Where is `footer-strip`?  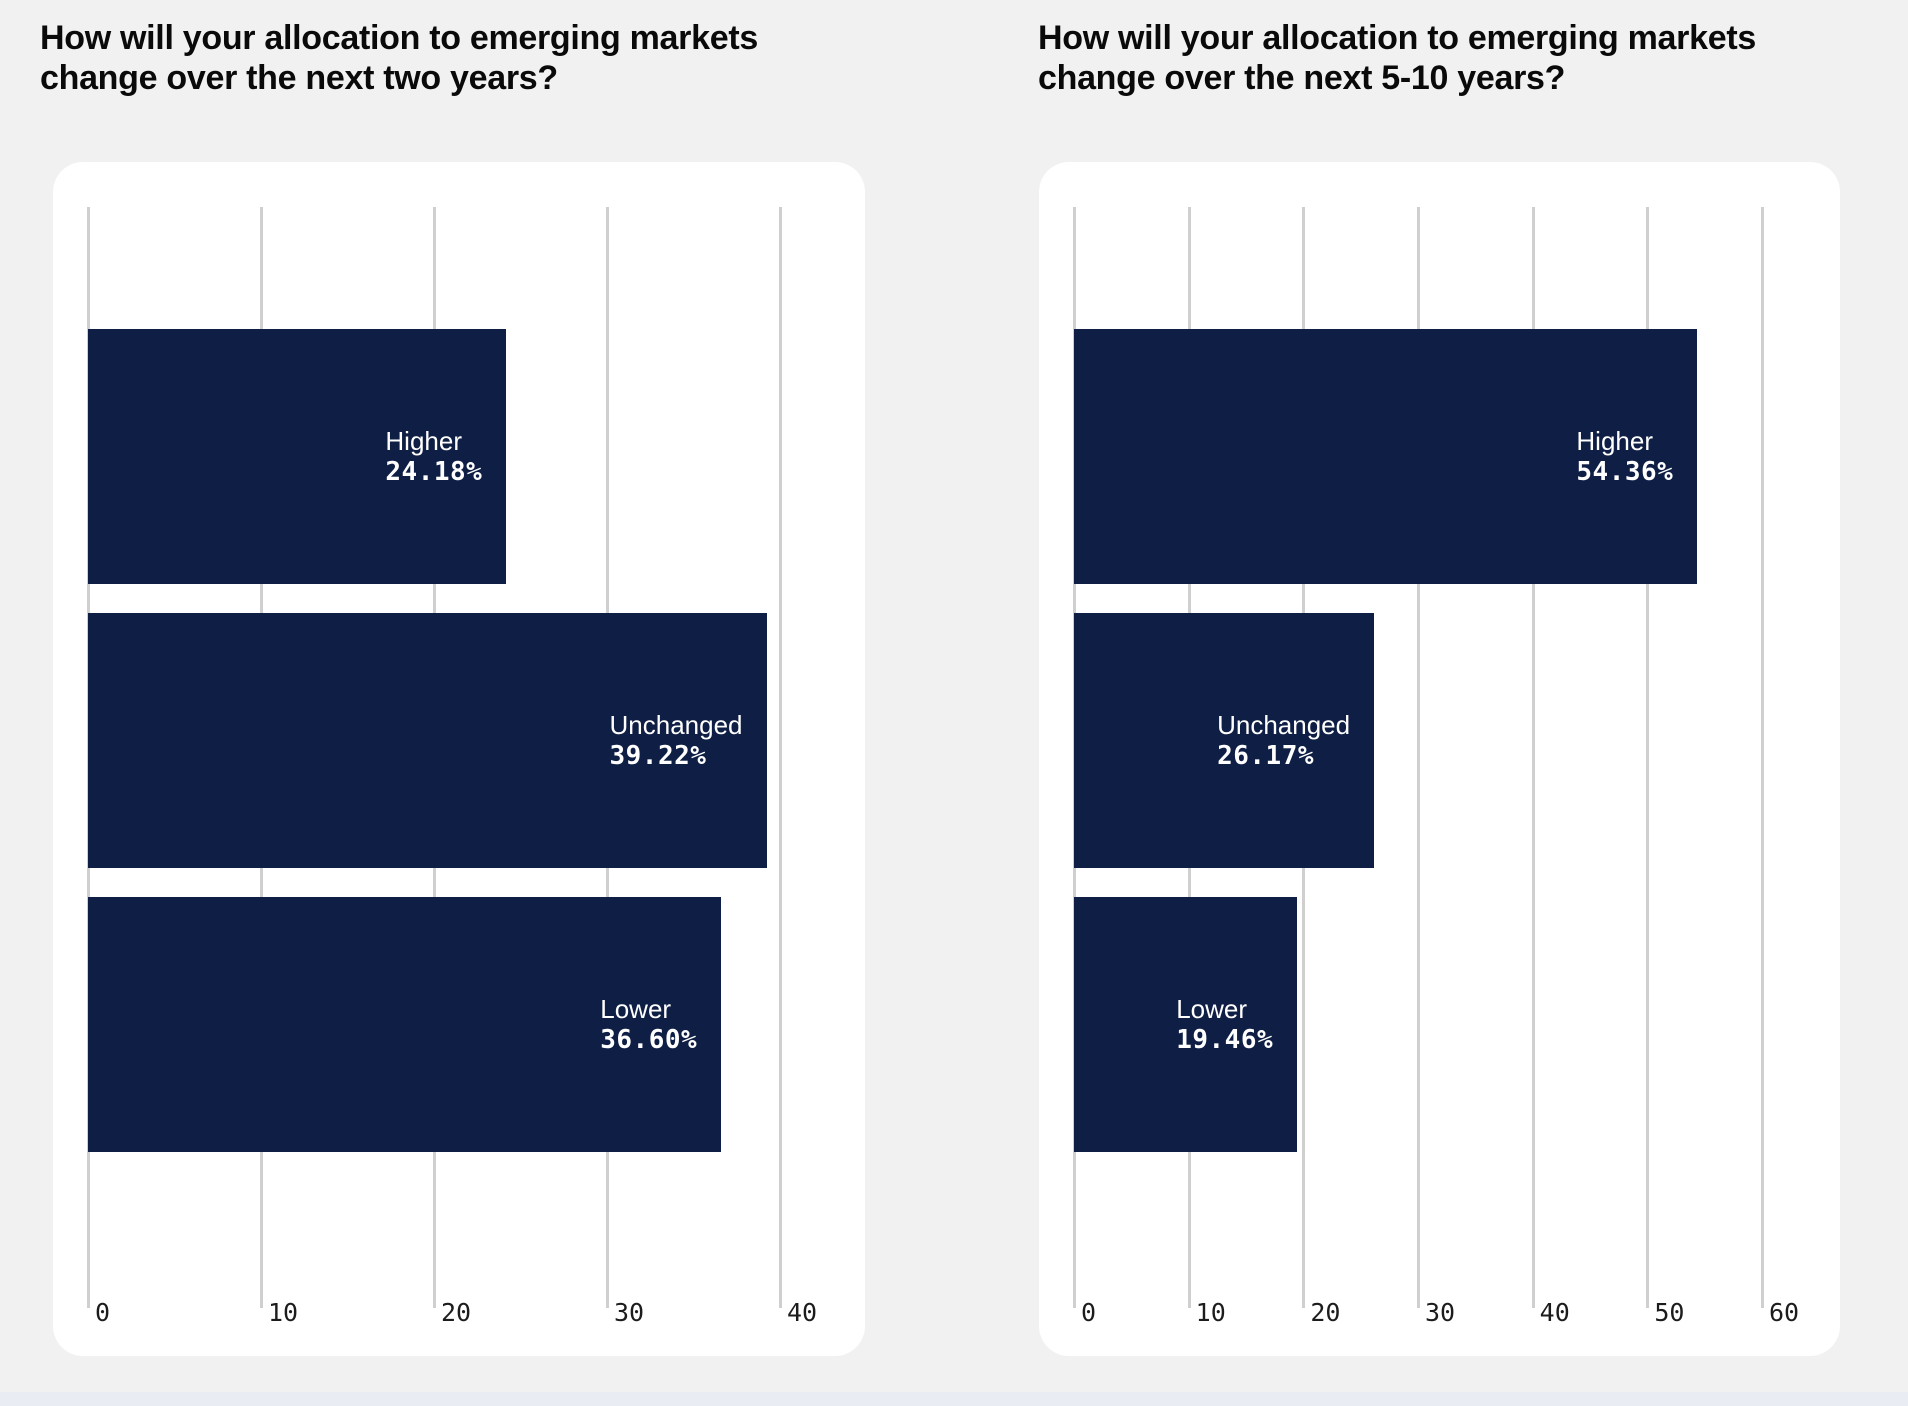
footer-strip is located at coordinates (954, 1399).